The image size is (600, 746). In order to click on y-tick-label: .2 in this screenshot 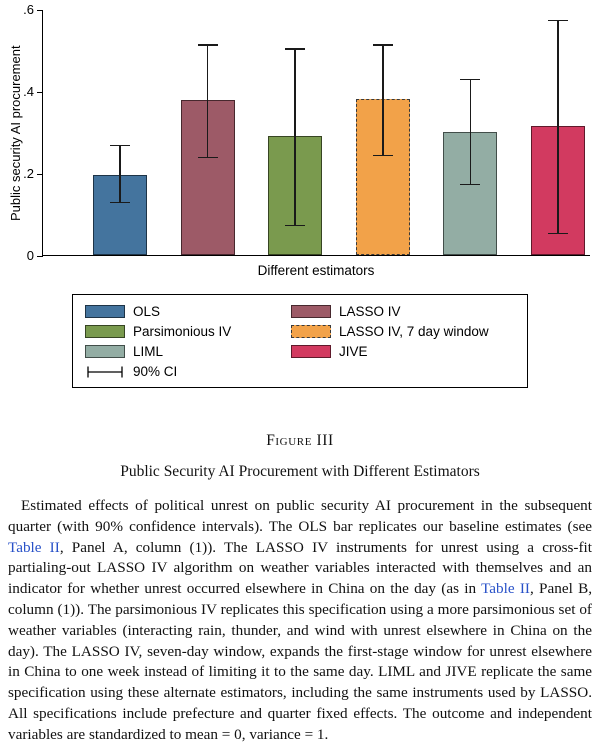, I will do `click(28, 173)`.